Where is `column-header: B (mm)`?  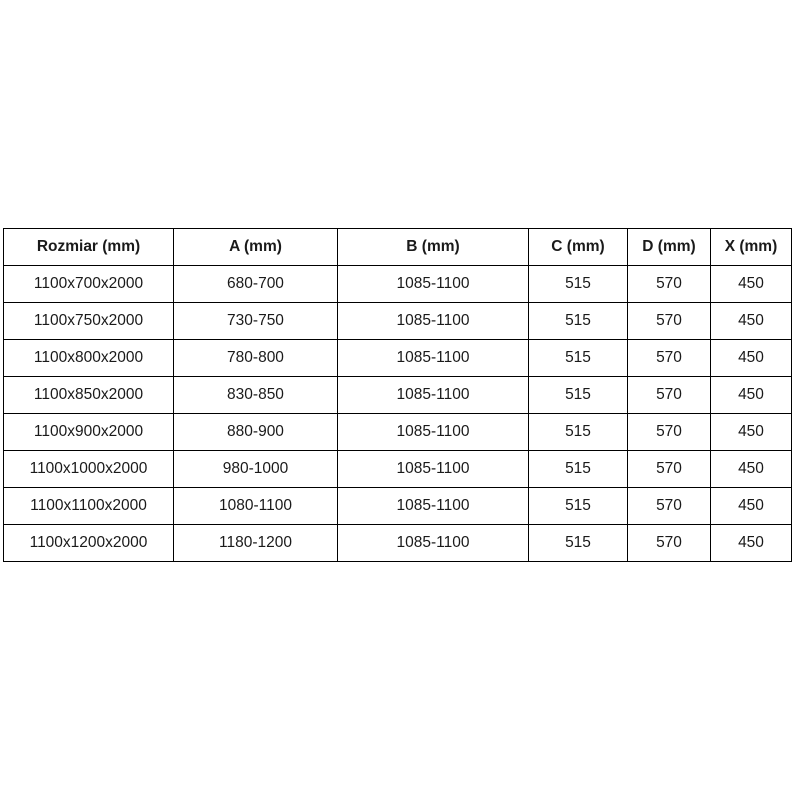
column-header: B (mm) is located at coordinates (433, 247).